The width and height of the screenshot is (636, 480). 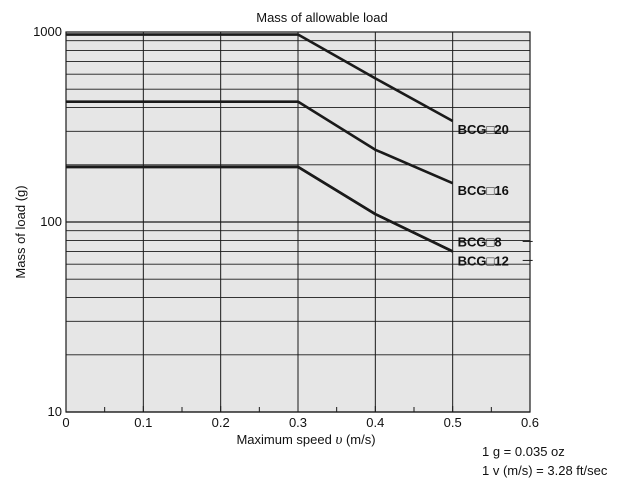 I want to click on x-axis-label-variable: υ, so click(x=338, y=440).